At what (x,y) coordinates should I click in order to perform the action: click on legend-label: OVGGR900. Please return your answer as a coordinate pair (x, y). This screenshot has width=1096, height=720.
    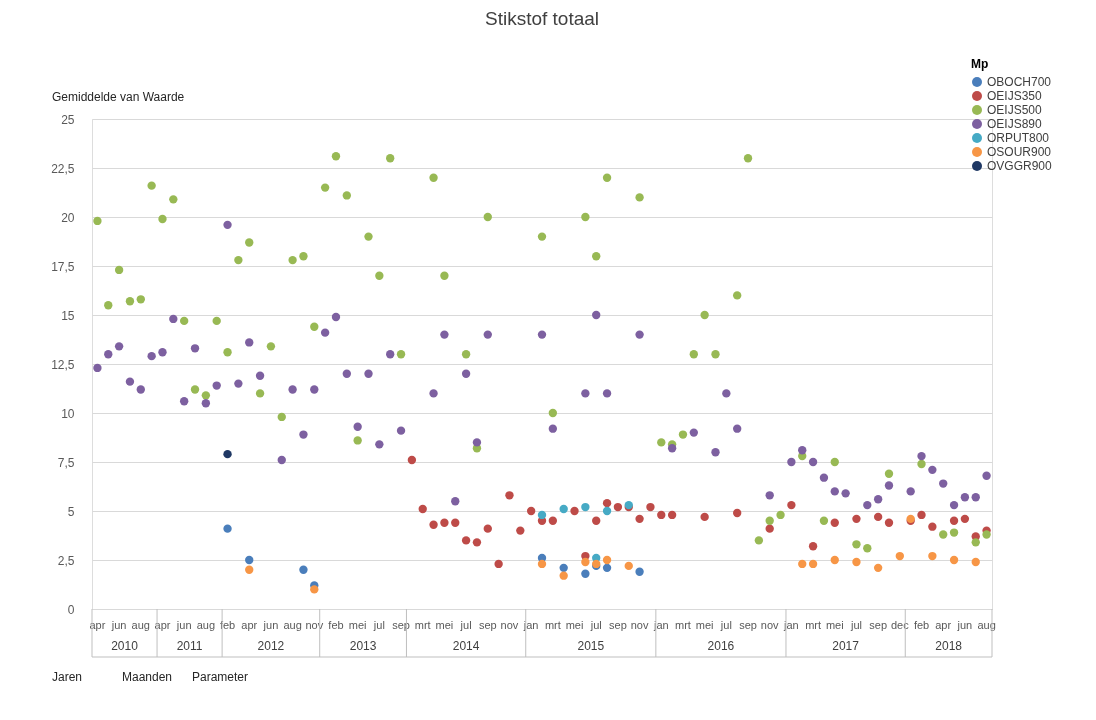
    Looking at the image, I should click on (1020, 166).